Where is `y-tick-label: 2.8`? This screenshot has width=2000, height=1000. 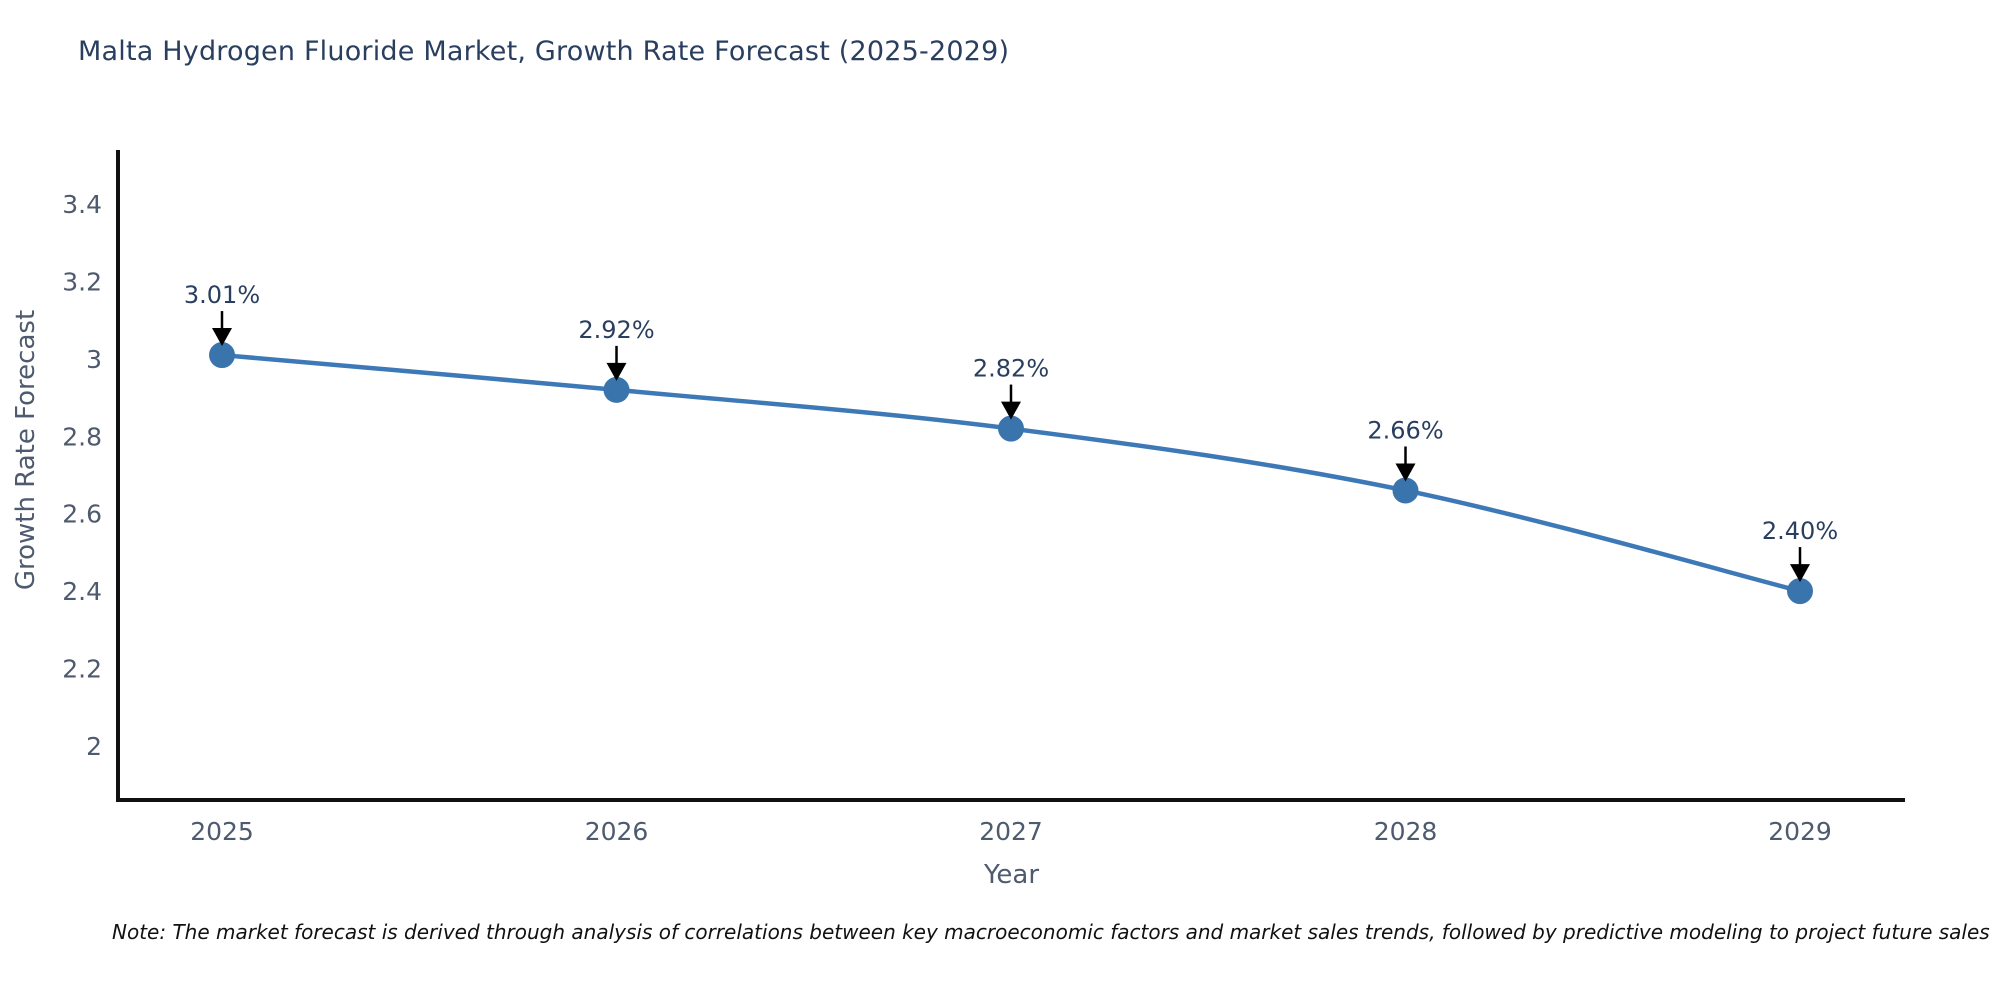 y-tick-label: 2.8 is located at coordinates (82, 436).